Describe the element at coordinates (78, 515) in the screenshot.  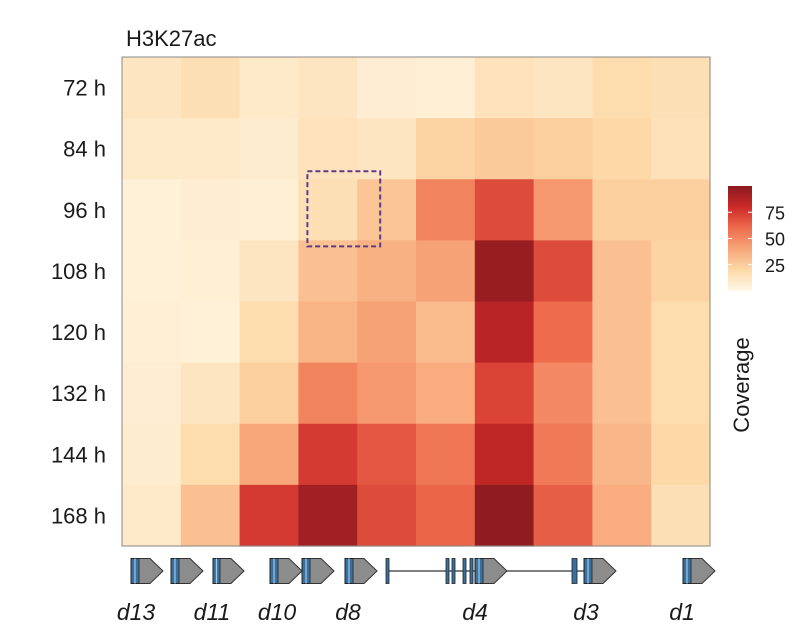
I see `row-label: 168 h` at that location.